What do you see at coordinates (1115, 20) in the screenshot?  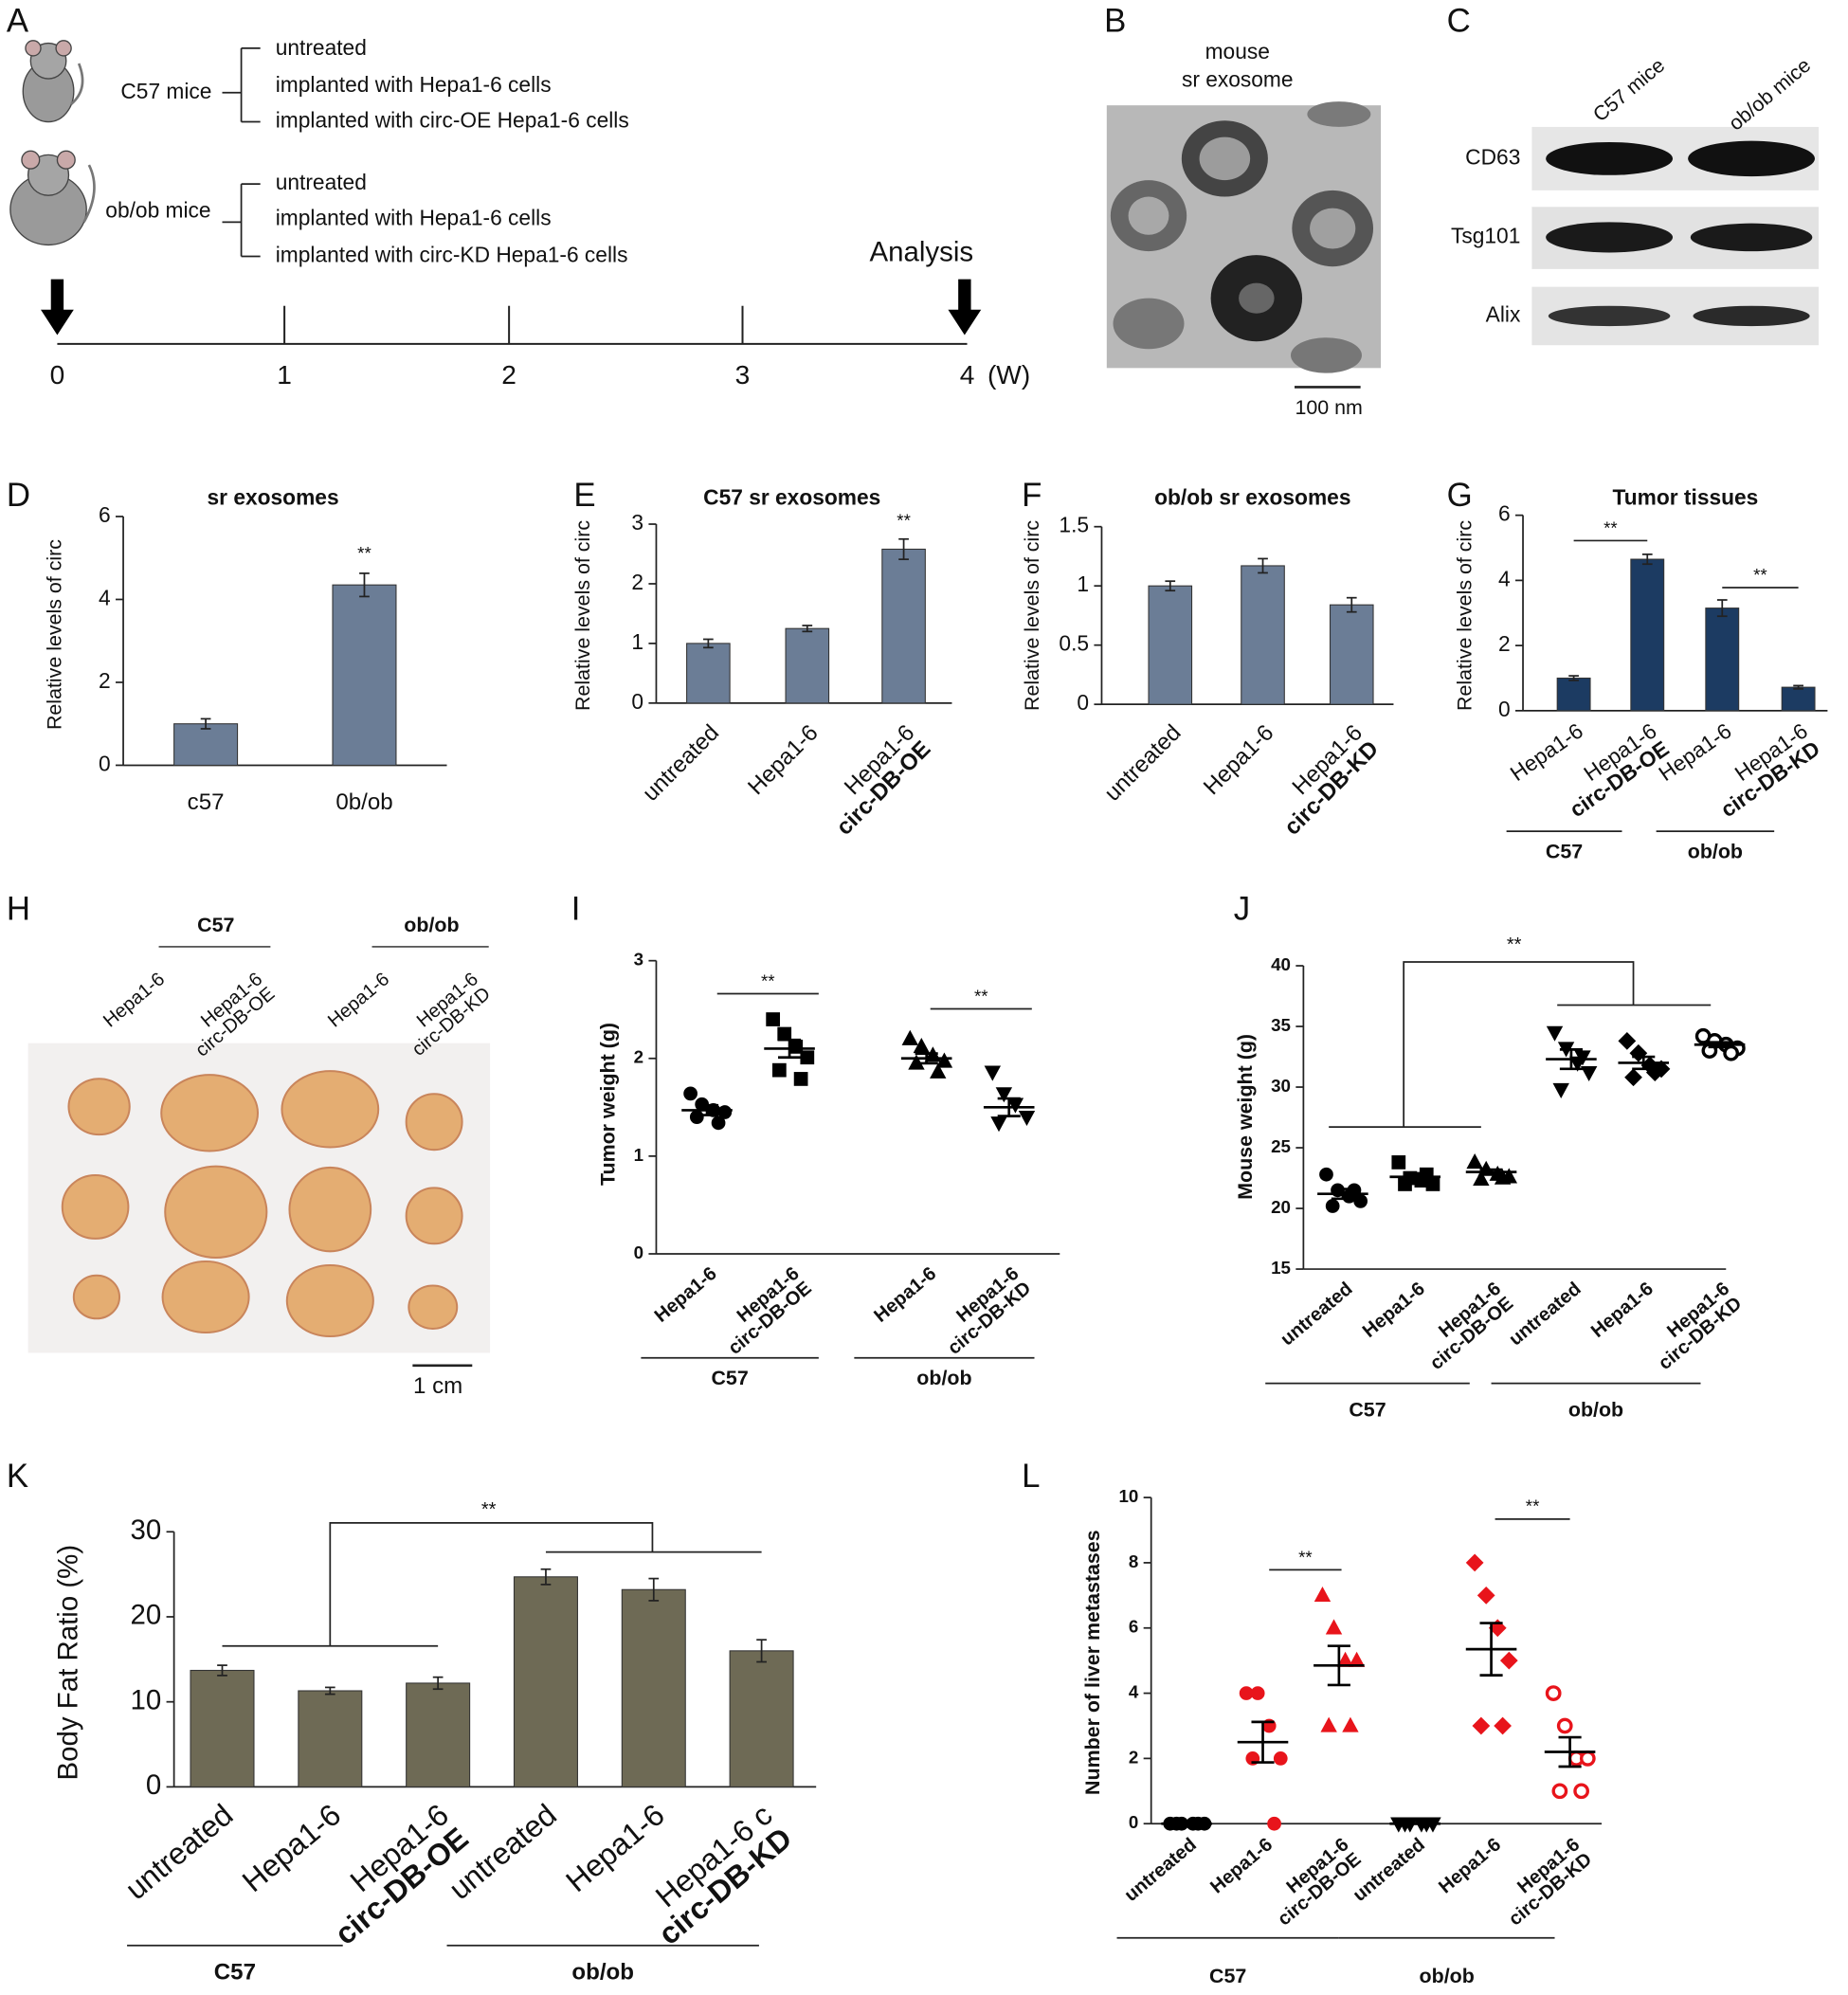 I see `panel-letter: B` at bounding box center [1115, 20].